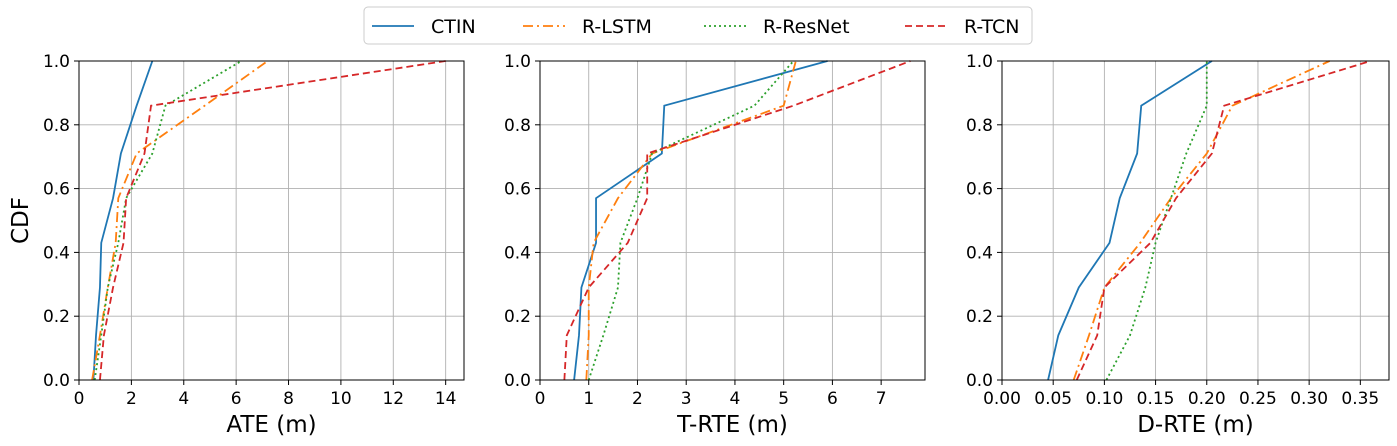  Describe the element at coordinates (393, 399) in the screenshot. I see `x-tick-label: 12` at that location.